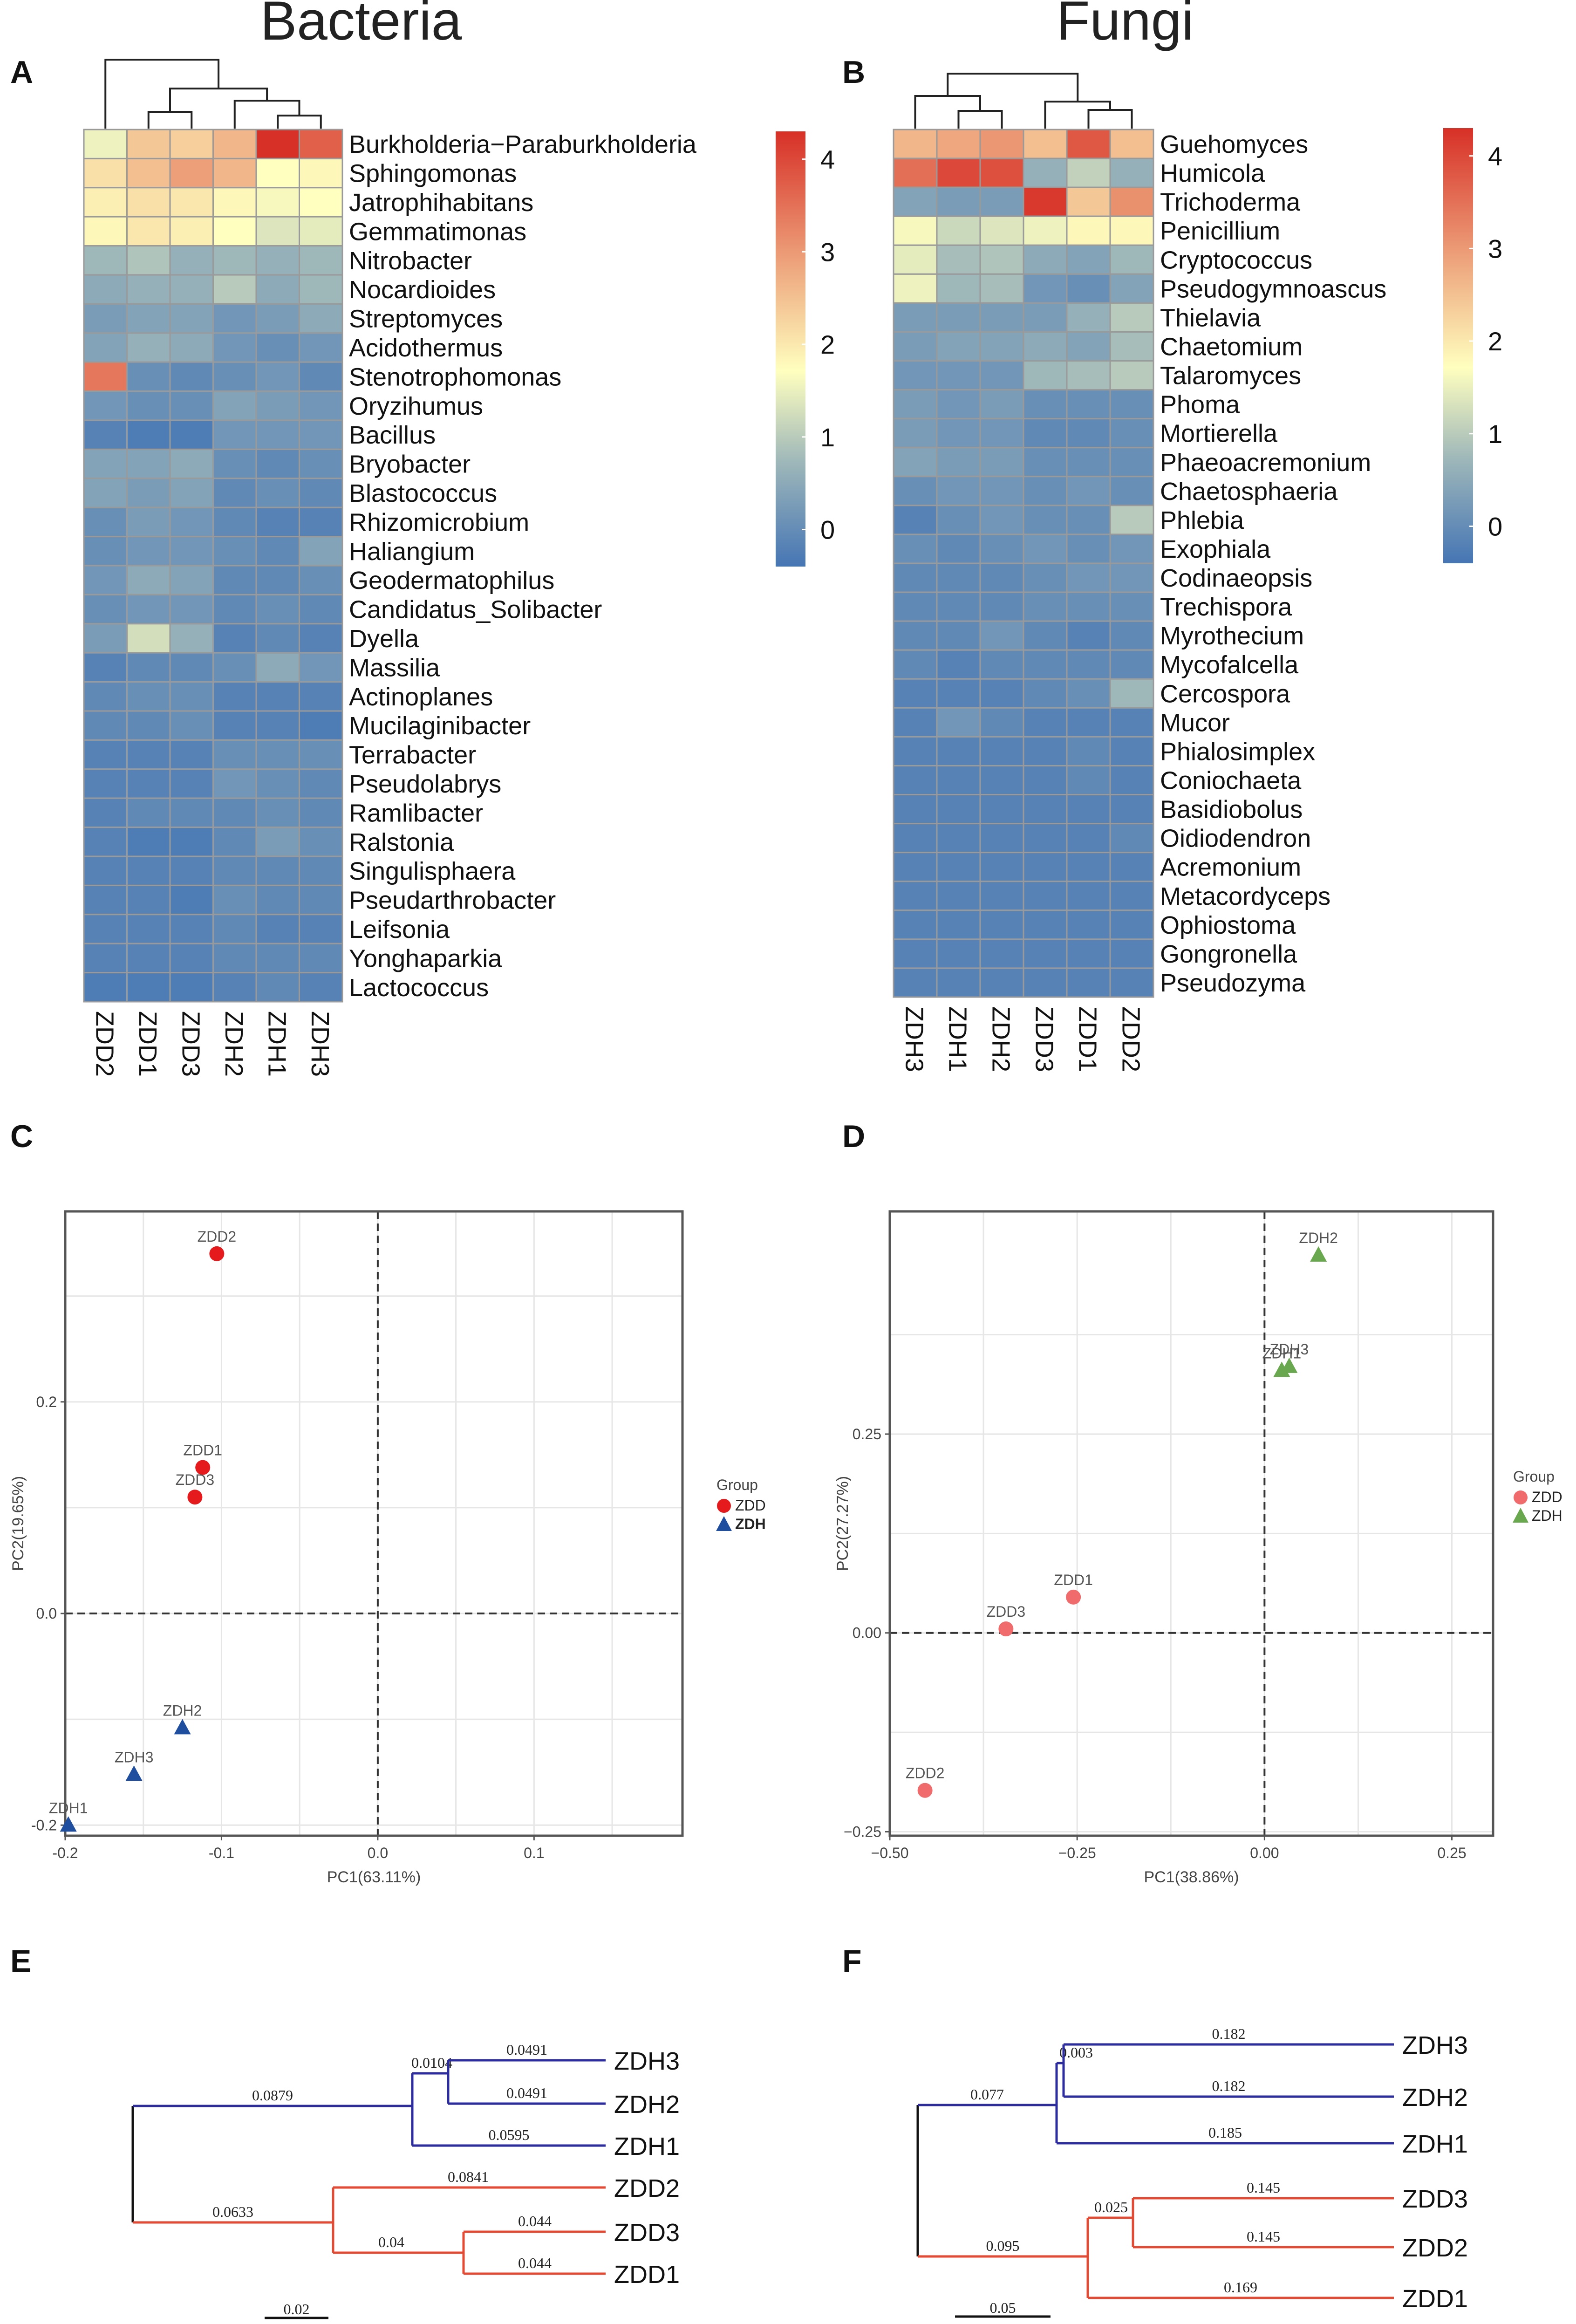  I want to click on heat-cell-chaetosphaeria-zdd2, so click(1131, 491).